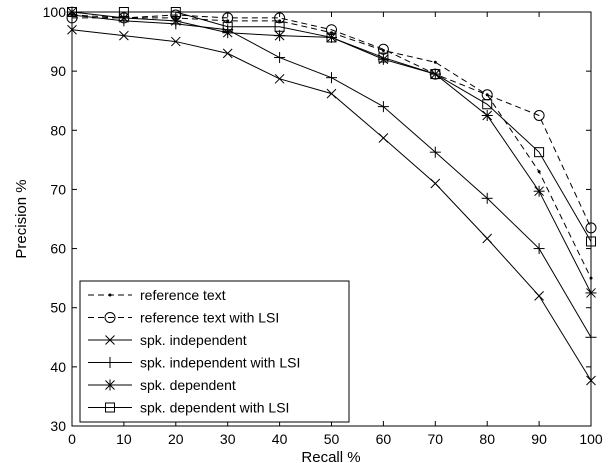 The width and height of the screenshot is (614, 463). I want to click on x-tick-label: 70, so click(436, 439).